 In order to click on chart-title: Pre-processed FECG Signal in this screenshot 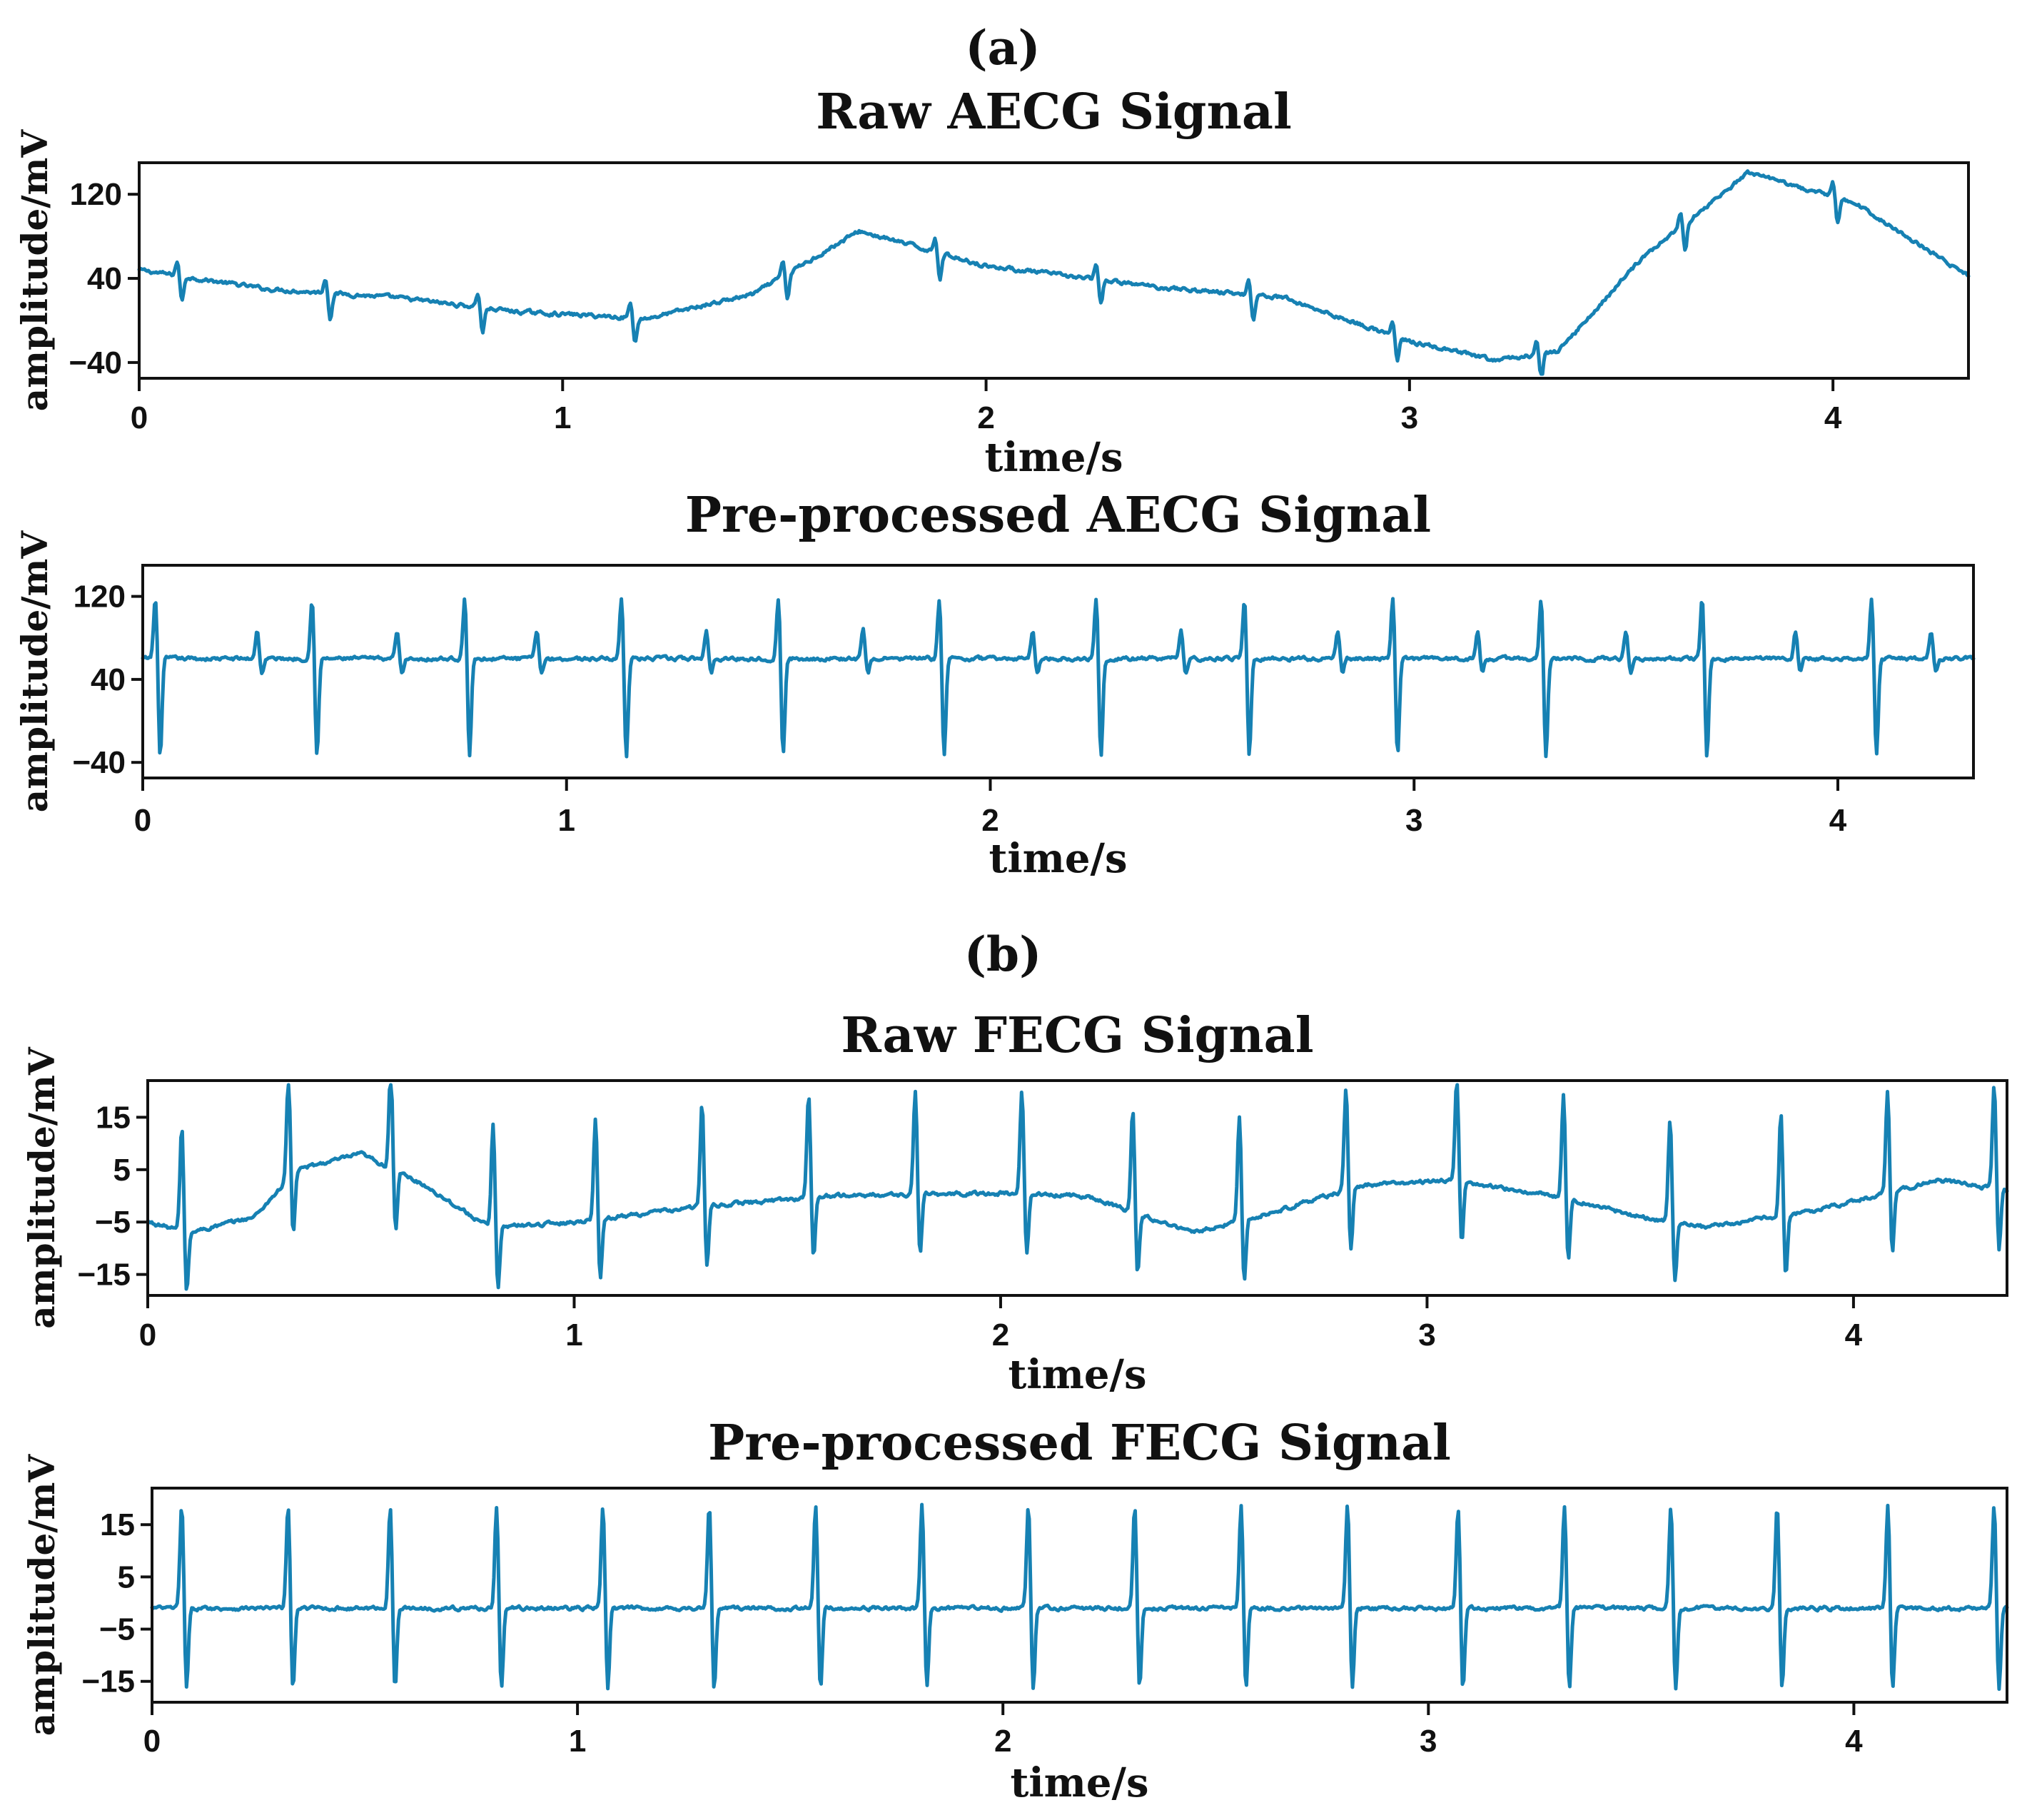, I will do `click(1079, 1443)`.